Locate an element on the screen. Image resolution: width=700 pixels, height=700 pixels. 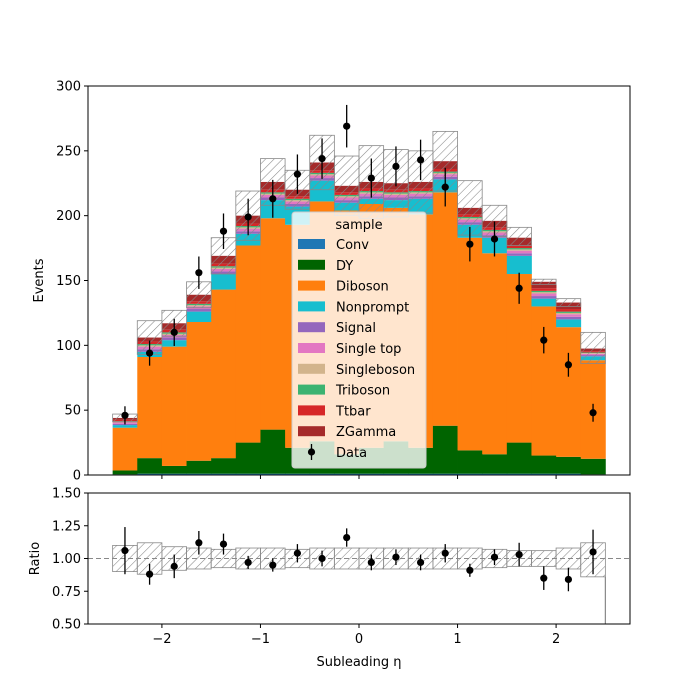
legend-box is located at coordinates (359, 340).